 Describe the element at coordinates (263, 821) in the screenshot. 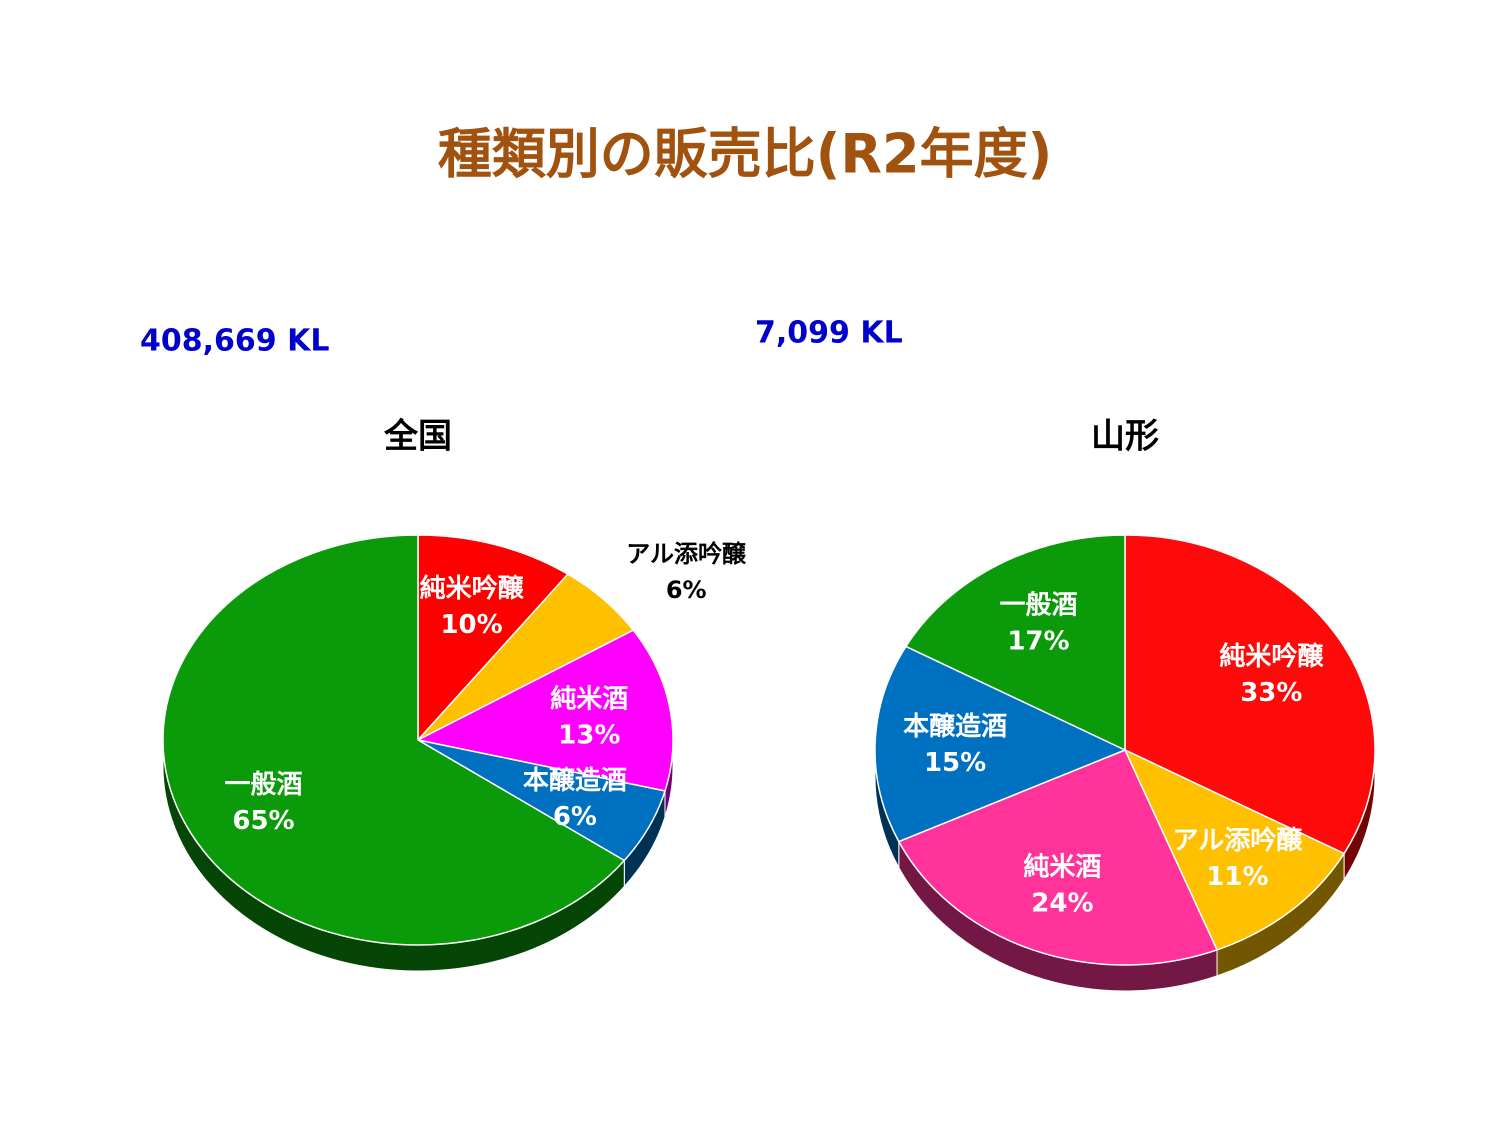

I see `slice-value: 65%` at that location.